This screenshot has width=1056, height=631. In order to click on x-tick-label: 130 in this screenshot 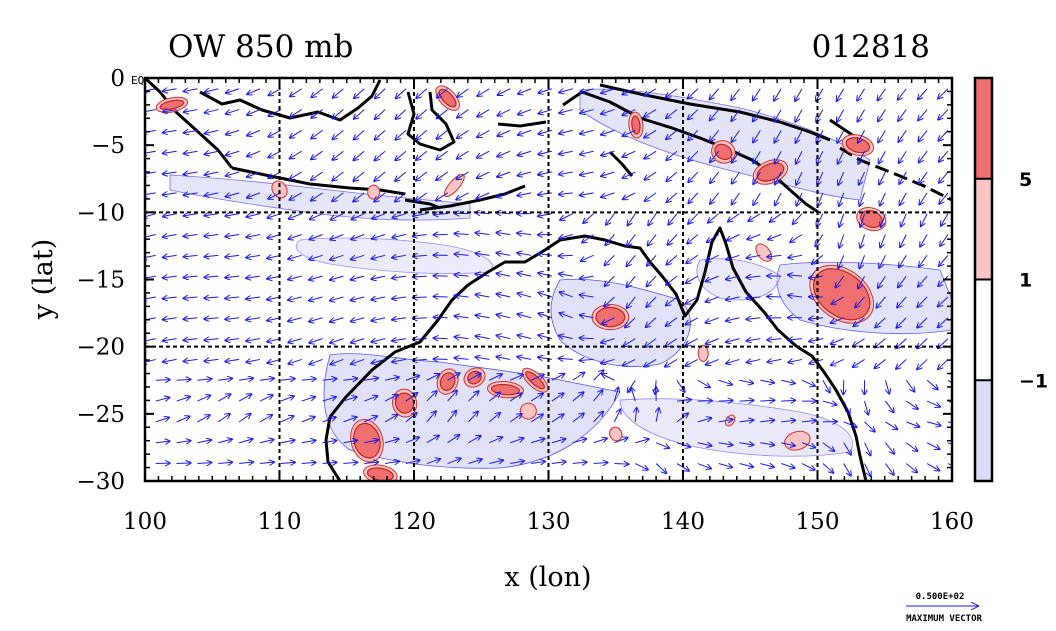, I will do `click(549, 522)`.